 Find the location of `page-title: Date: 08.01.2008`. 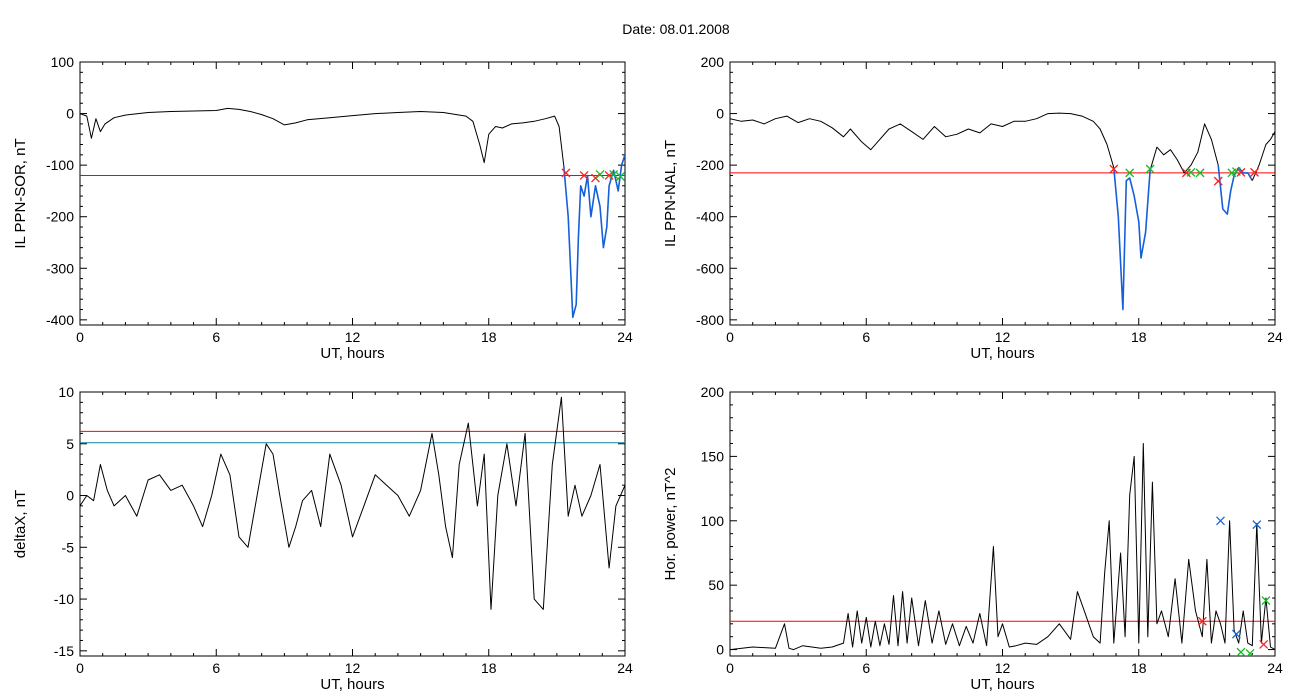

page-title: Date: 08.01.2008 is located at coordinates (676, 29).